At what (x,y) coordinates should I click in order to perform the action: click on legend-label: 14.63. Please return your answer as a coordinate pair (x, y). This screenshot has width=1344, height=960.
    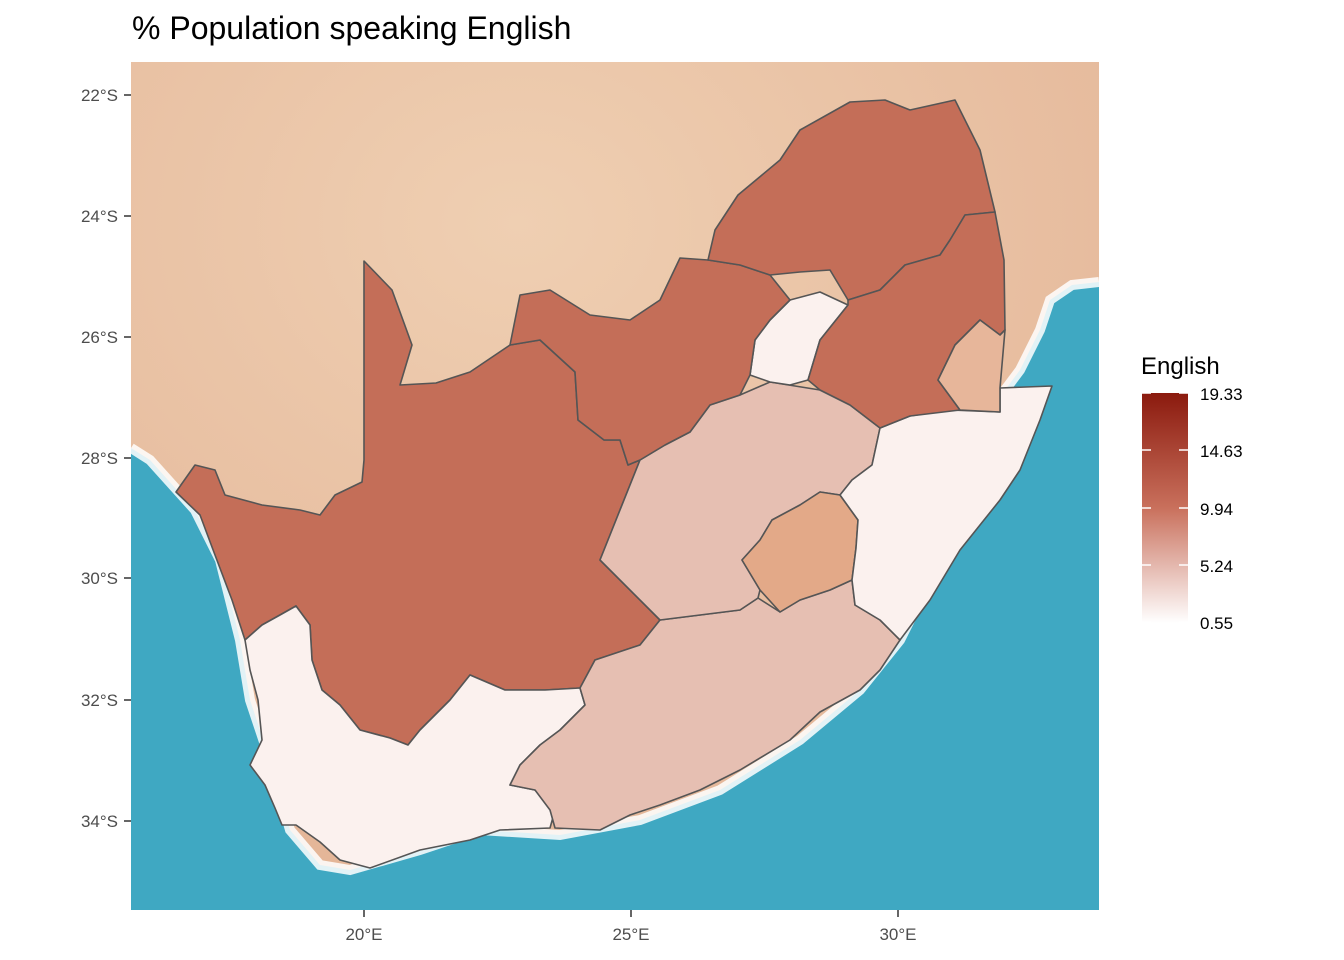
    Looking at the image, I should click on (1221, 451).